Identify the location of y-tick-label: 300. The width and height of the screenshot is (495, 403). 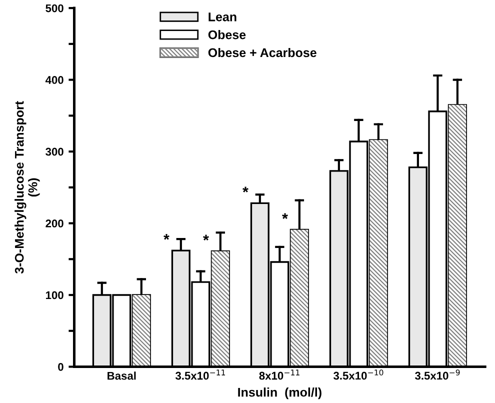
(55, 152).